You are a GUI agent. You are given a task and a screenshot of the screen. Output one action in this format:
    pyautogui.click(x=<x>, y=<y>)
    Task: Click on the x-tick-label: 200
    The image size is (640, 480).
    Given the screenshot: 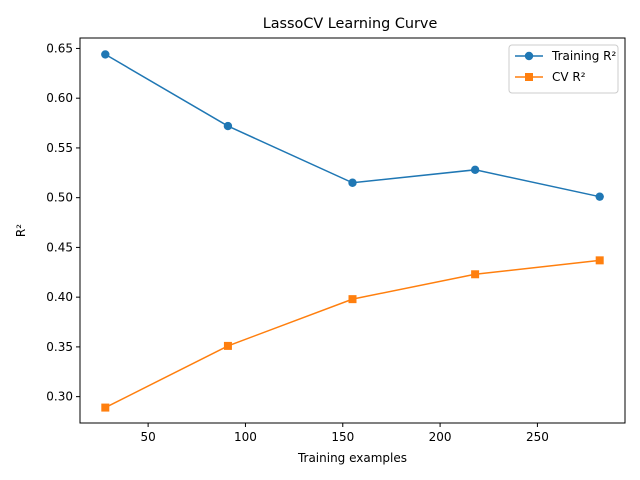 What is the action you would take?
    pyautogui.click(x=440, y=437)
    